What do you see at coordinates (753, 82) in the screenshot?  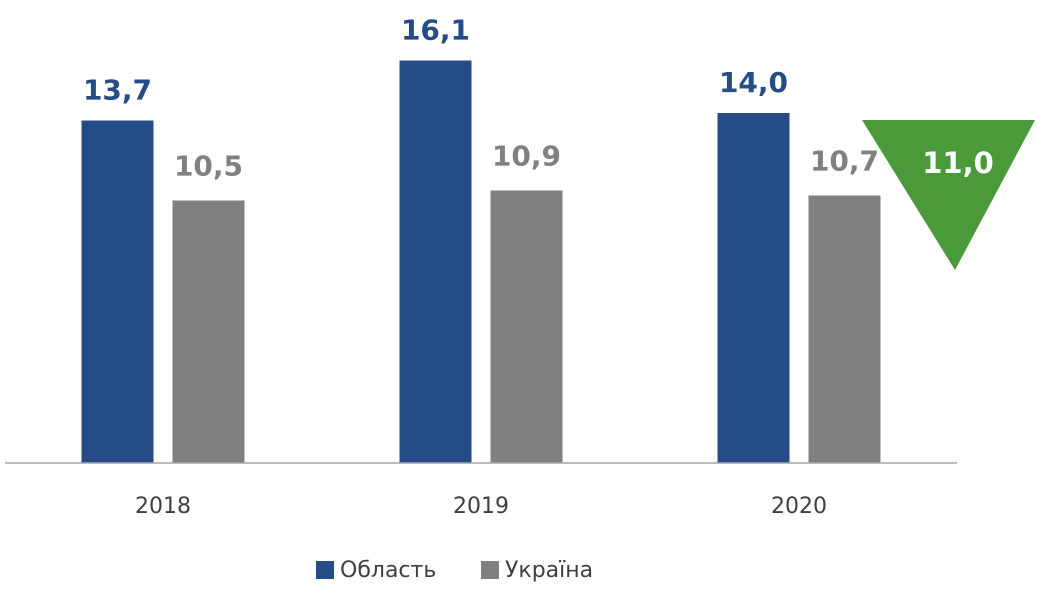 I see `data-label: 14,0` at bounding box center [753, 82].